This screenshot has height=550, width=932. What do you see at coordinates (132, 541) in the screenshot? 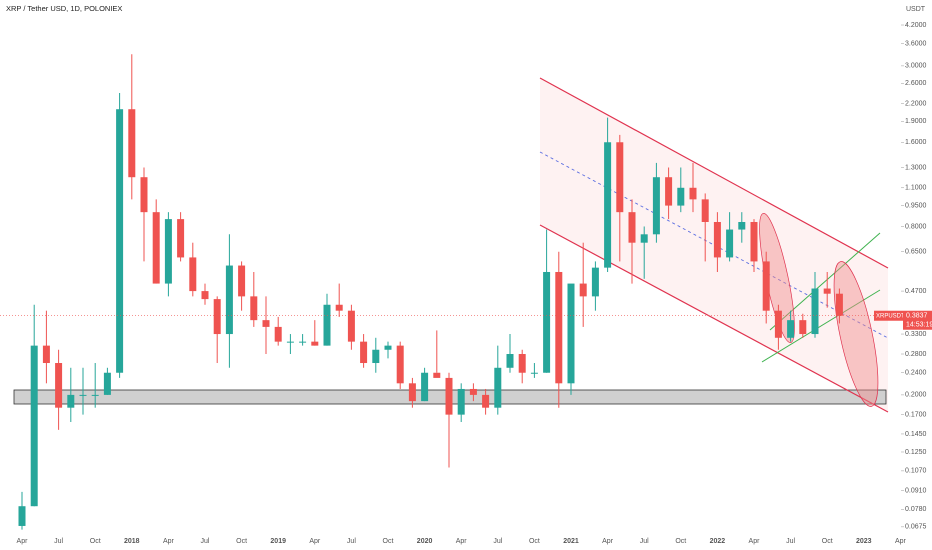
I see `x-tick-label: 2018` at bounding box center [132, 541].